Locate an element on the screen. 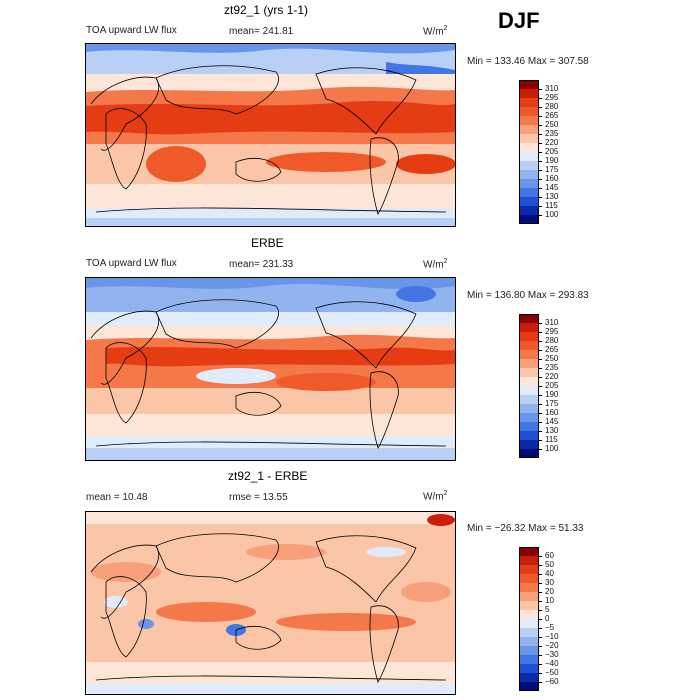 The width and height of the screenshot is (700, 700). colorbar-tick-label: −50 is located at coordinates (552, 672).